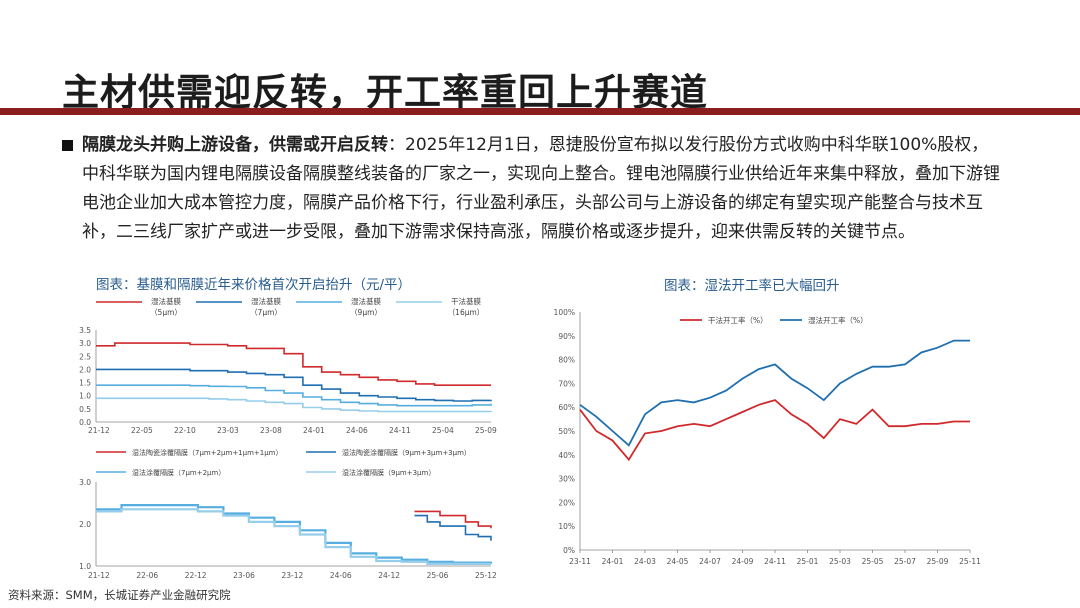 The height and width of the screenshot is (608, 1080). What do you see at coordinates (207, 452) in the screenshot?
I see `legend-label: 湿法陶瓷涂覆隔膜（7μm+2μm+1μm+1μm）` at bounding box center [207, 452].